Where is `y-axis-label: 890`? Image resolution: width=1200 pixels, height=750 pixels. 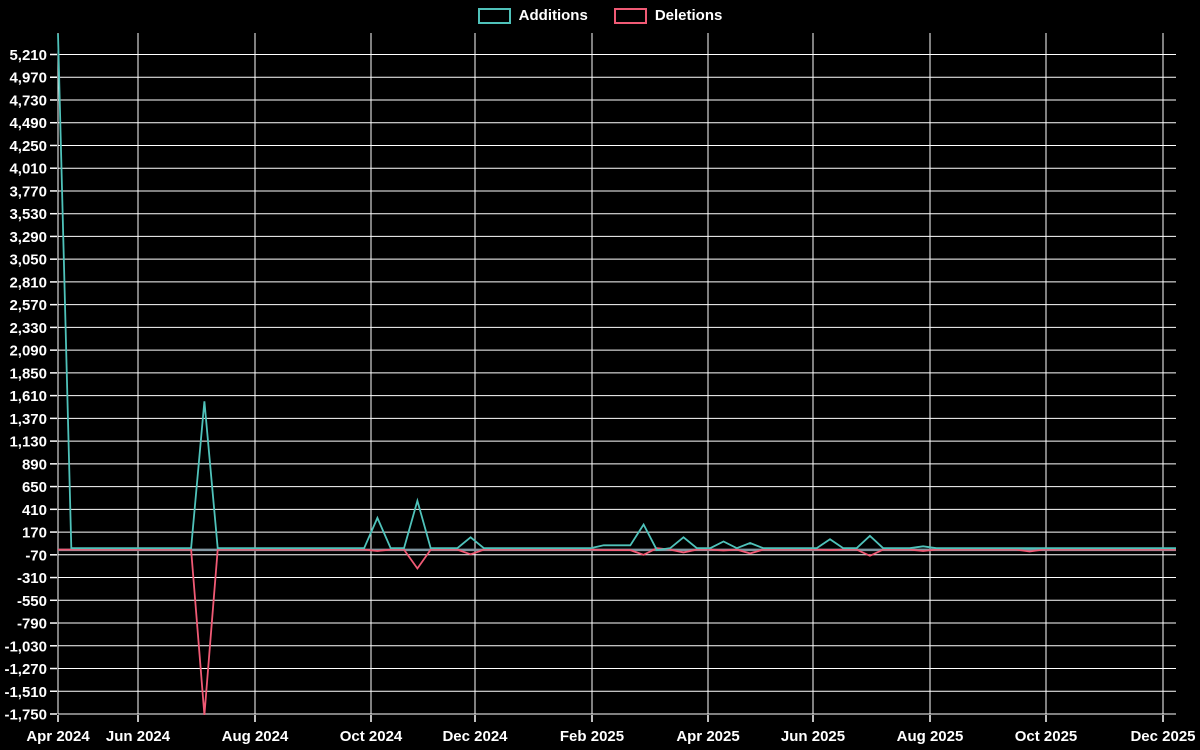
y-axis-label: 890 is located at coordinates (34, 464).